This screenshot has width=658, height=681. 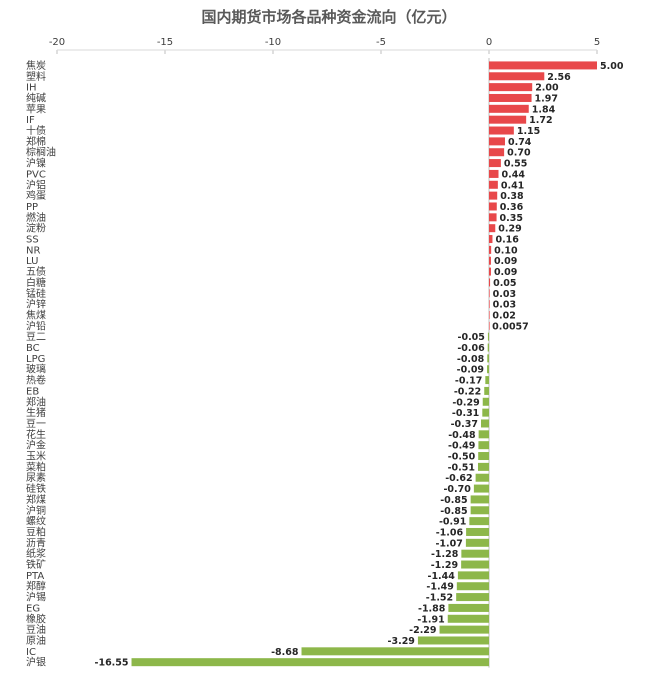 I want to click on category-label: 热卷, so click(x=36, y=380).